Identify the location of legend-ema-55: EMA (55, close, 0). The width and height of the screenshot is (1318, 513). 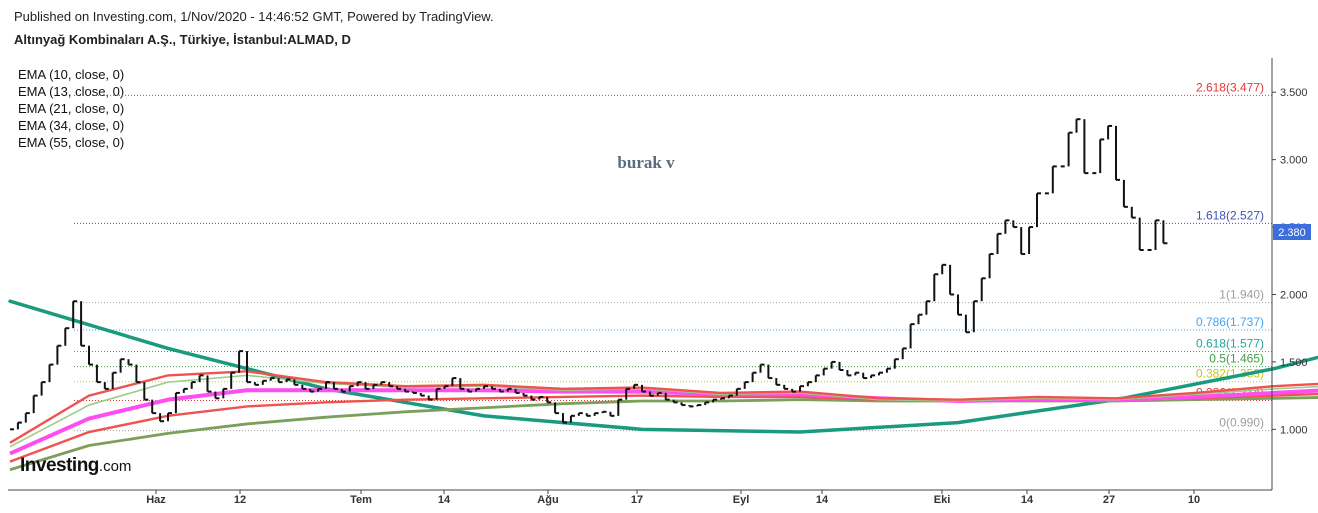
(71, 142).